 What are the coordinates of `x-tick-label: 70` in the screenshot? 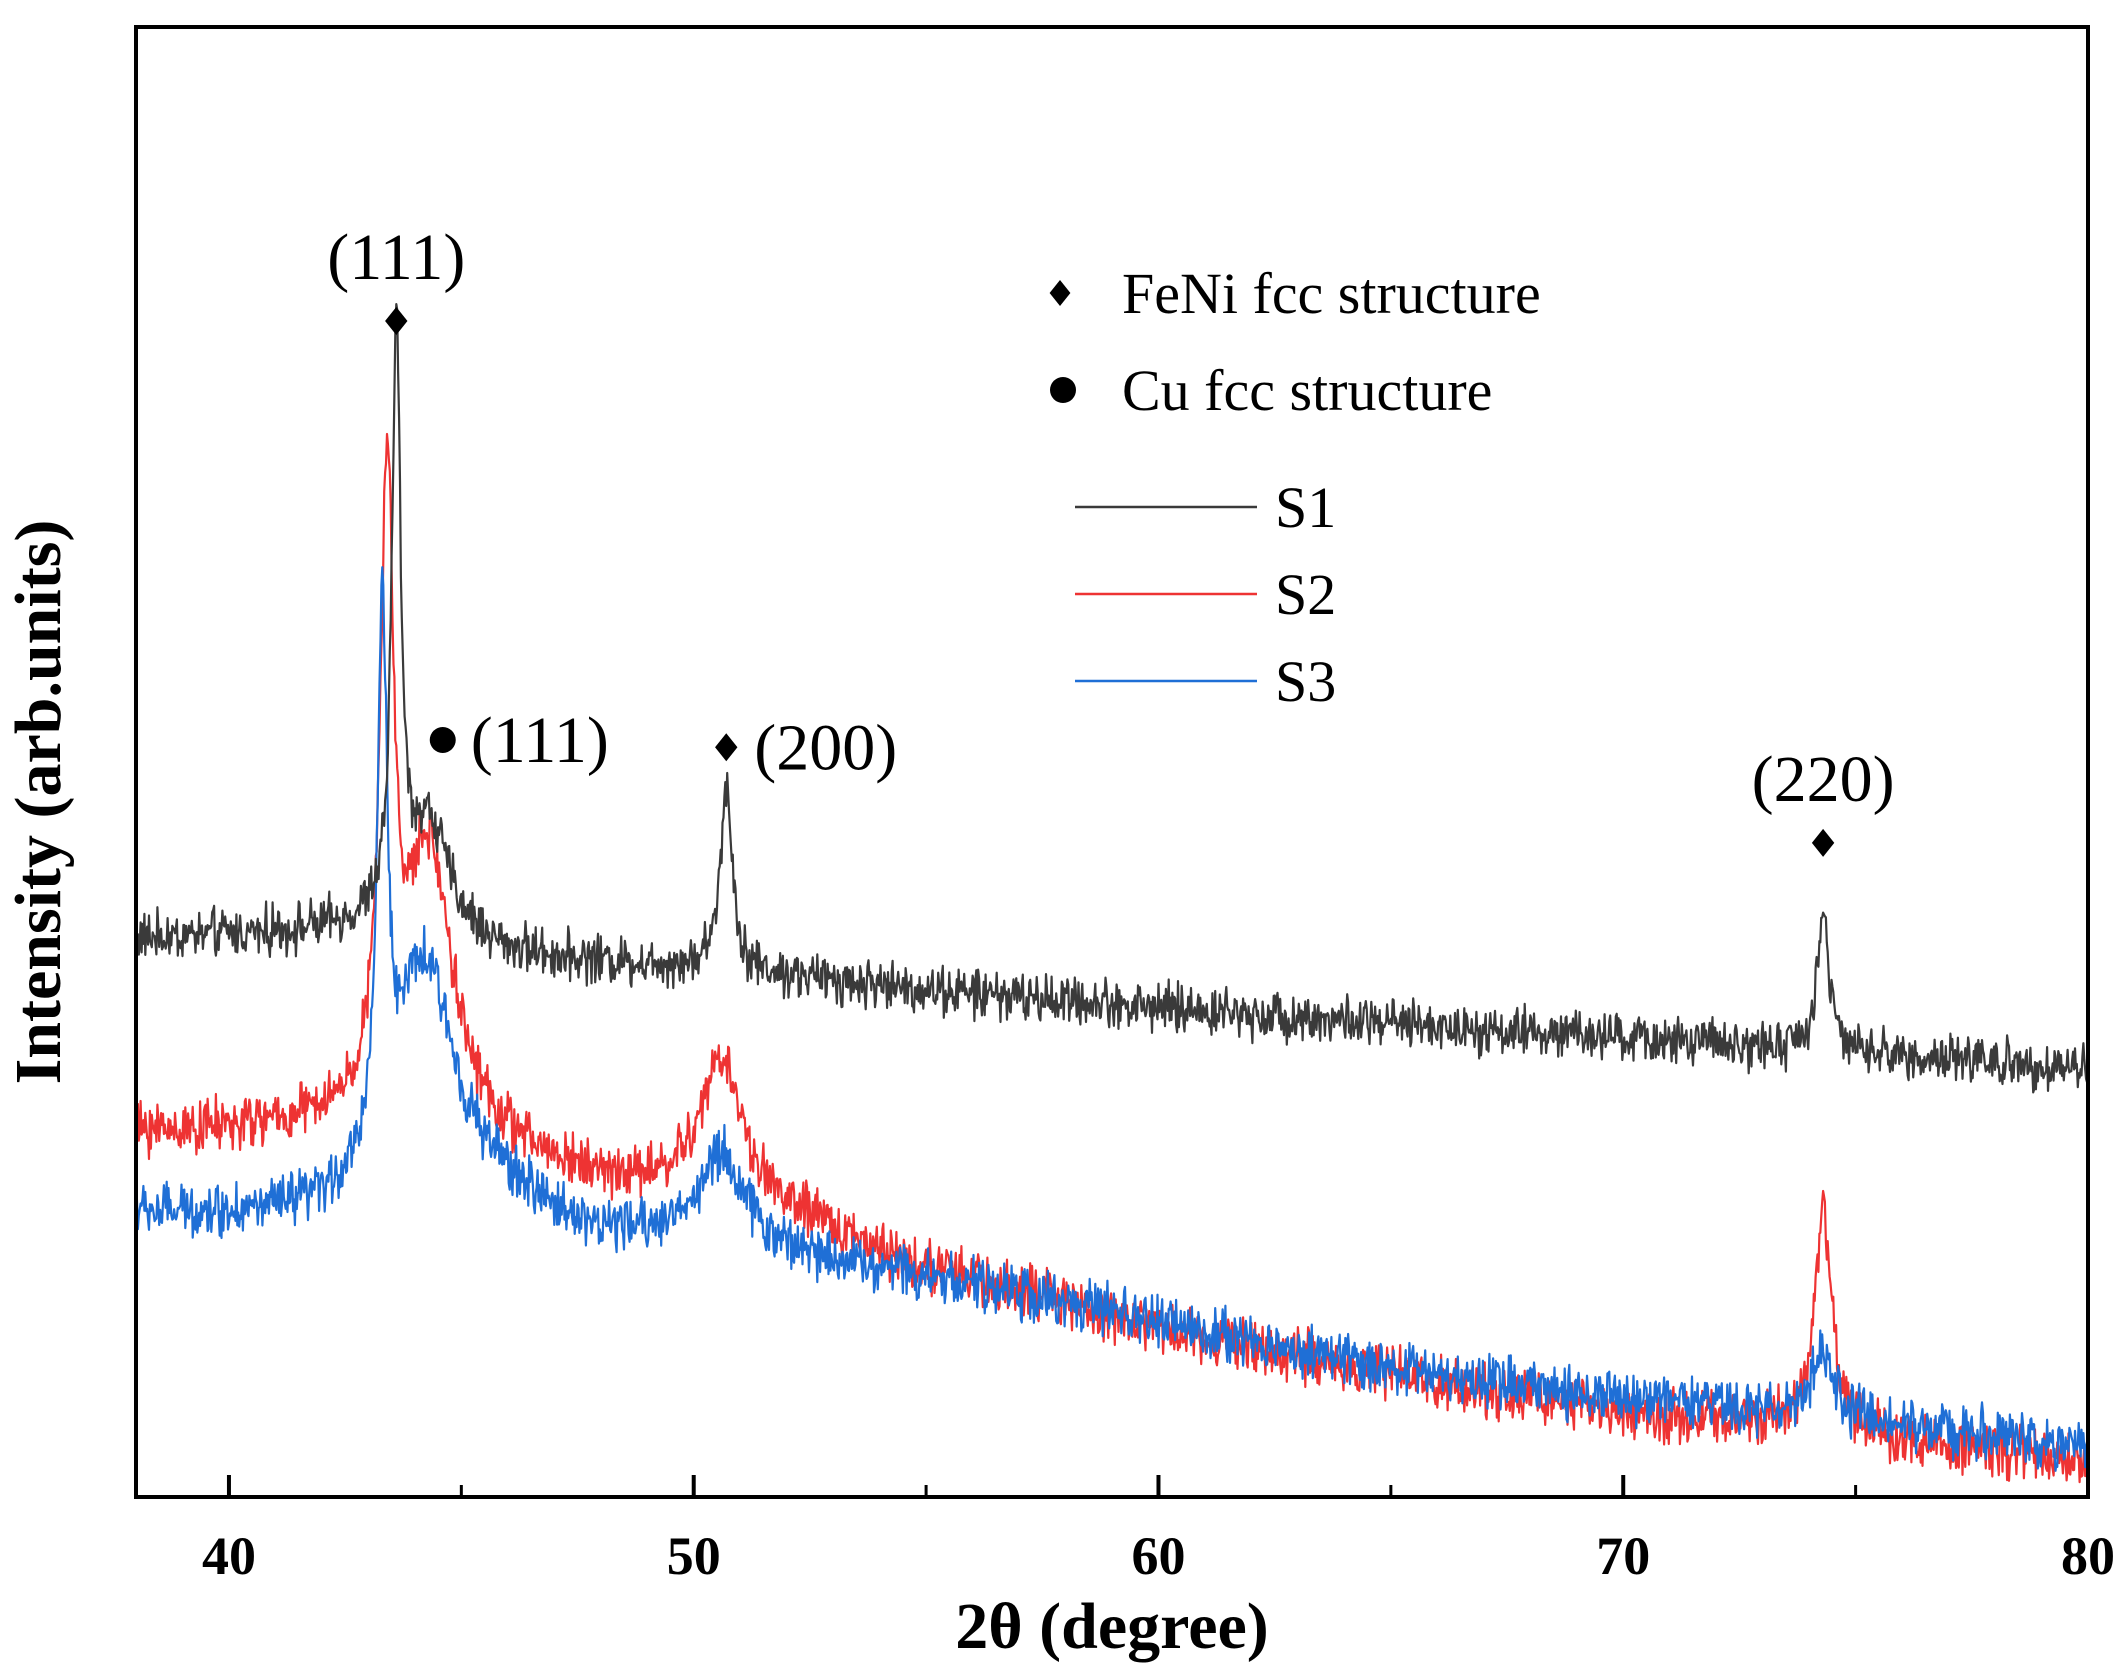 It's located at (1623, 1556).